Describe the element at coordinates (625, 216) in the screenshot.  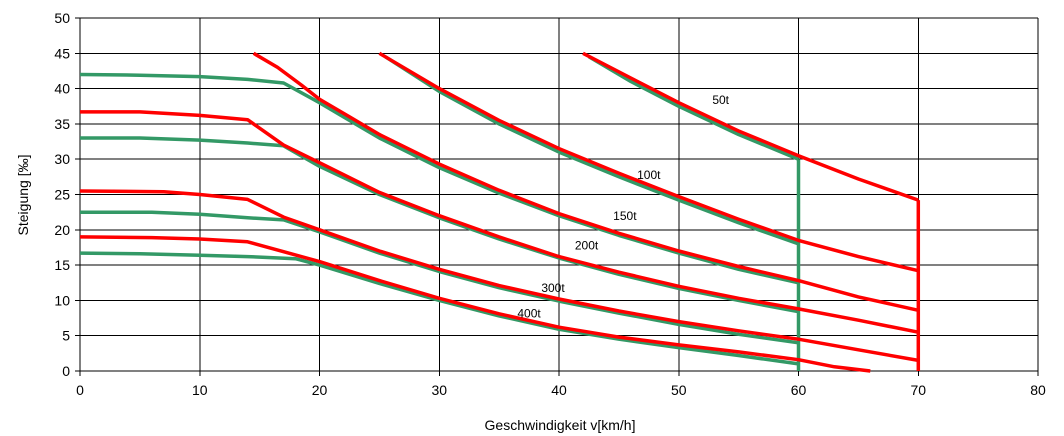
I see `weight-label: 150t` at that location.